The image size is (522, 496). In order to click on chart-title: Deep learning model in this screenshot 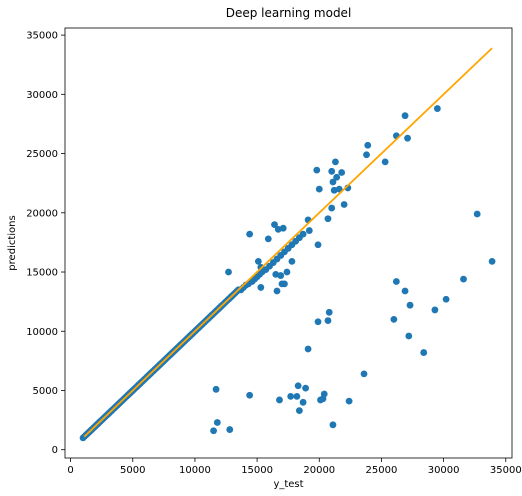, I will do `click(289, 13)`.